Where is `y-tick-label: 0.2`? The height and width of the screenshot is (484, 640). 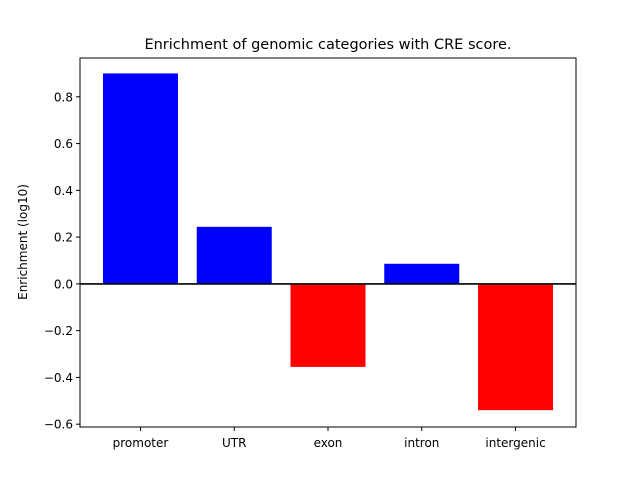 y-tick-label: 0.2 is located at coordinates (63, 238).